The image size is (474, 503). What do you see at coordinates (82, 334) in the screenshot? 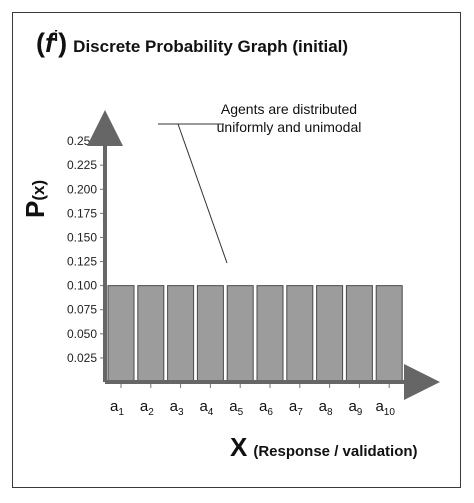
I see `y-tick-label: 0.050` at bounding box center [82, 334].